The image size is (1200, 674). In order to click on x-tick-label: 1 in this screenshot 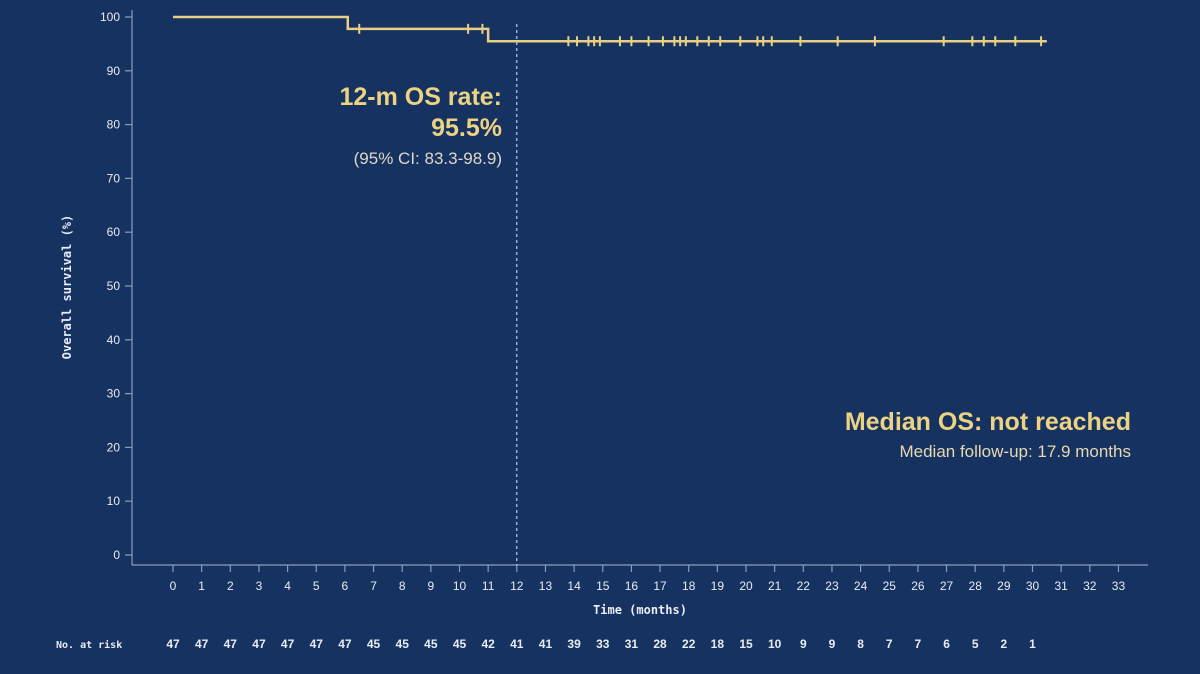, I will do `click(201, 586)`.